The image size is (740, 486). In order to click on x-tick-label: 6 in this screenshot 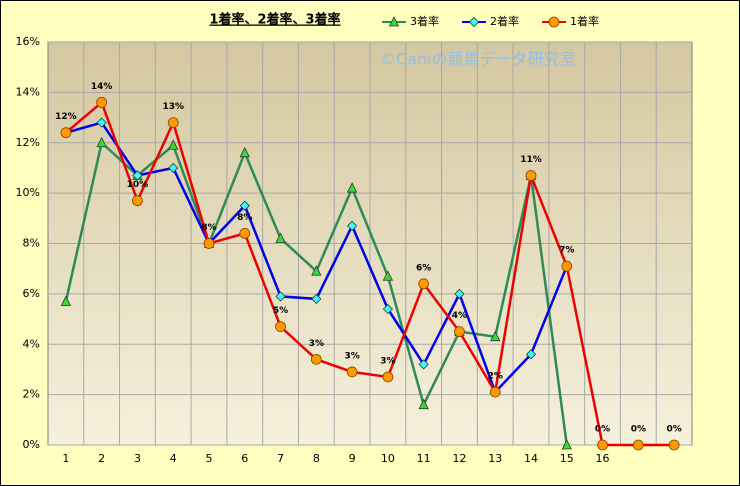, I will do `click(244, 458)`.